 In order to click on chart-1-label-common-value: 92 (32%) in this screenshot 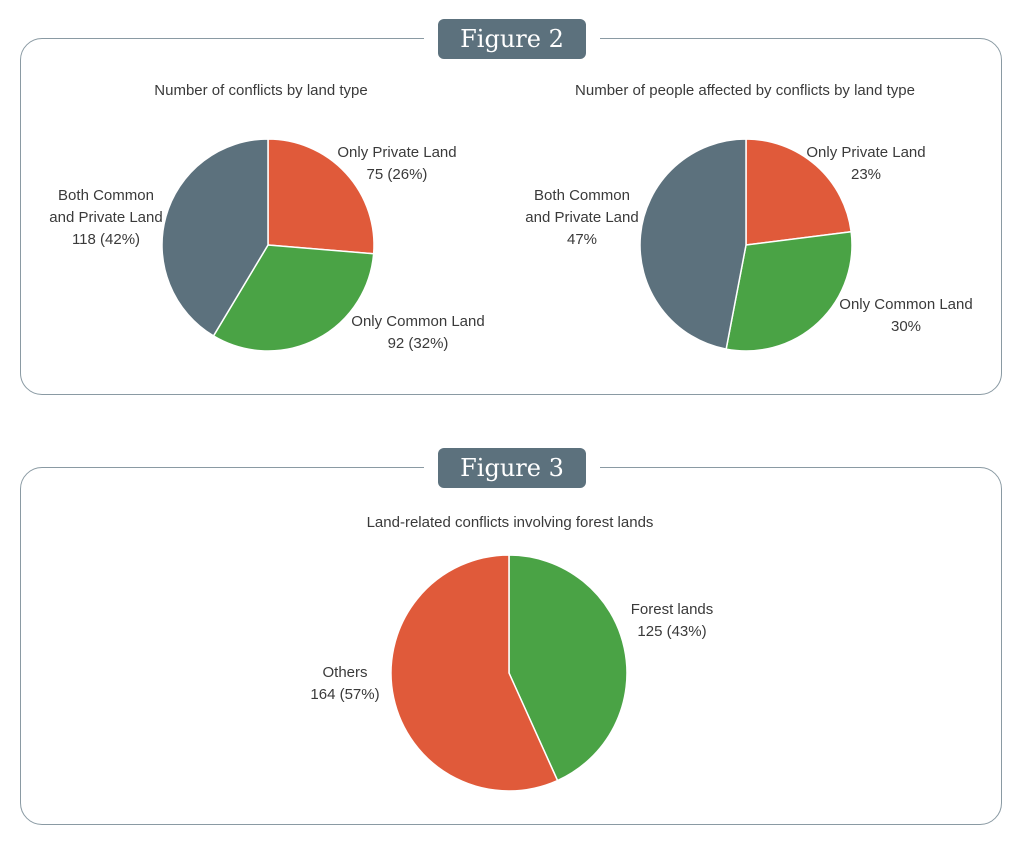, I will do `click(418, 343)`.